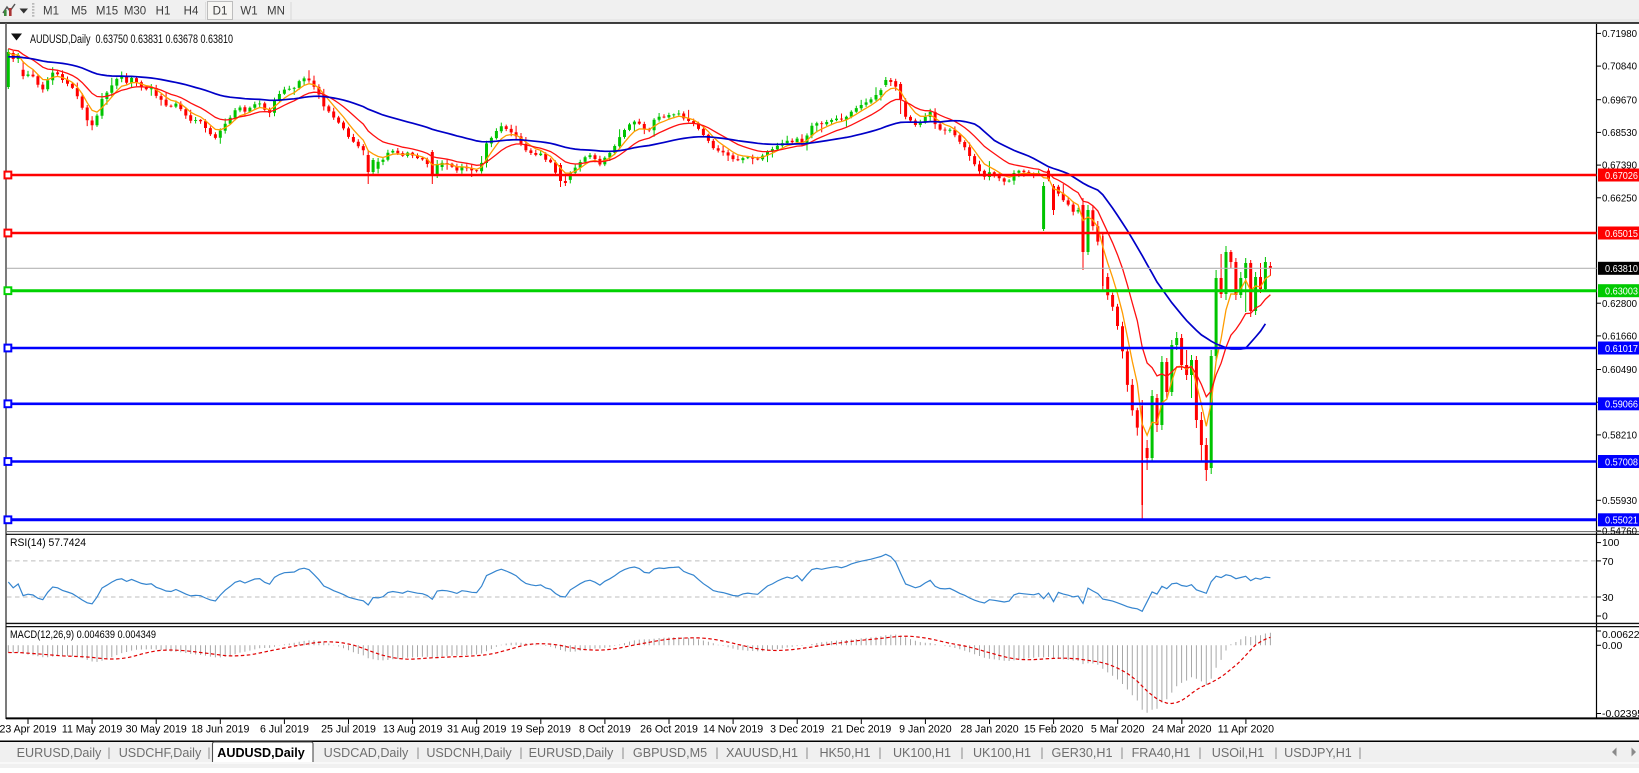 This screenshot has height=773, width=1639. What do you see at coordinates (1620, 635) in the screenshot?
I see `svg-text: 0.00622` at bounding box center [1620, 635].